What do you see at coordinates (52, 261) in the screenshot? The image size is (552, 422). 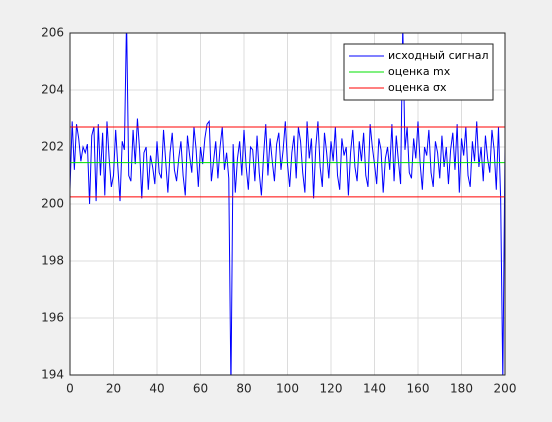 I see `y-tick-label: 198` at bounding box center [52, 261].